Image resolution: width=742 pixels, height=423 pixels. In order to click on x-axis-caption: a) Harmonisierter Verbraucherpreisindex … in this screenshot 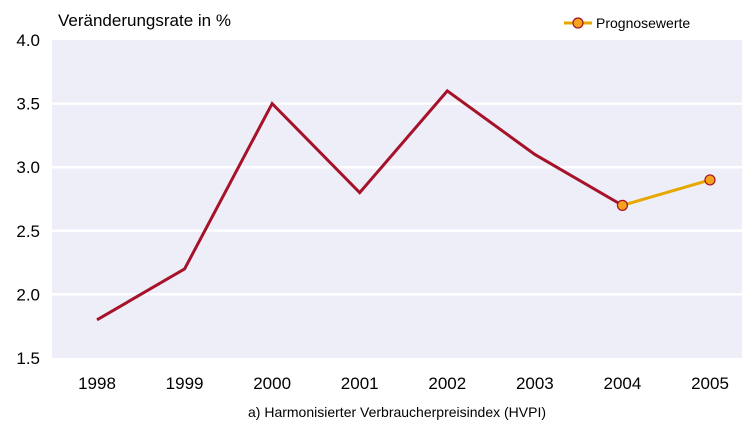, I will do `click(397, 412)`.